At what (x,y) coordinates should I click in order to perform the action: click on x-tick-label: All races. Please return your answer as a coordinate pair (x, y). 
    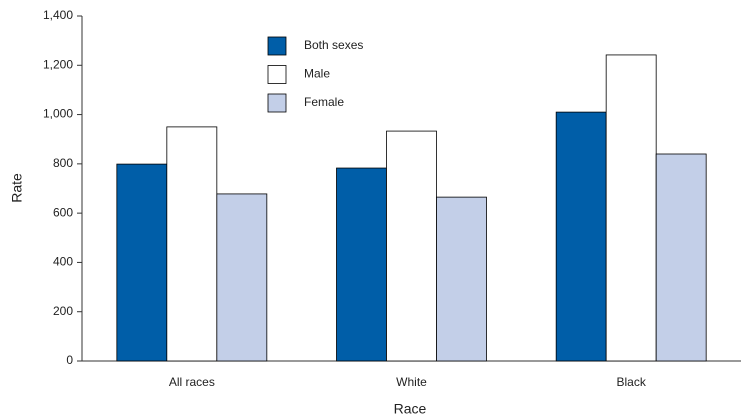
    Looking at the image, I should click on (192, 382).